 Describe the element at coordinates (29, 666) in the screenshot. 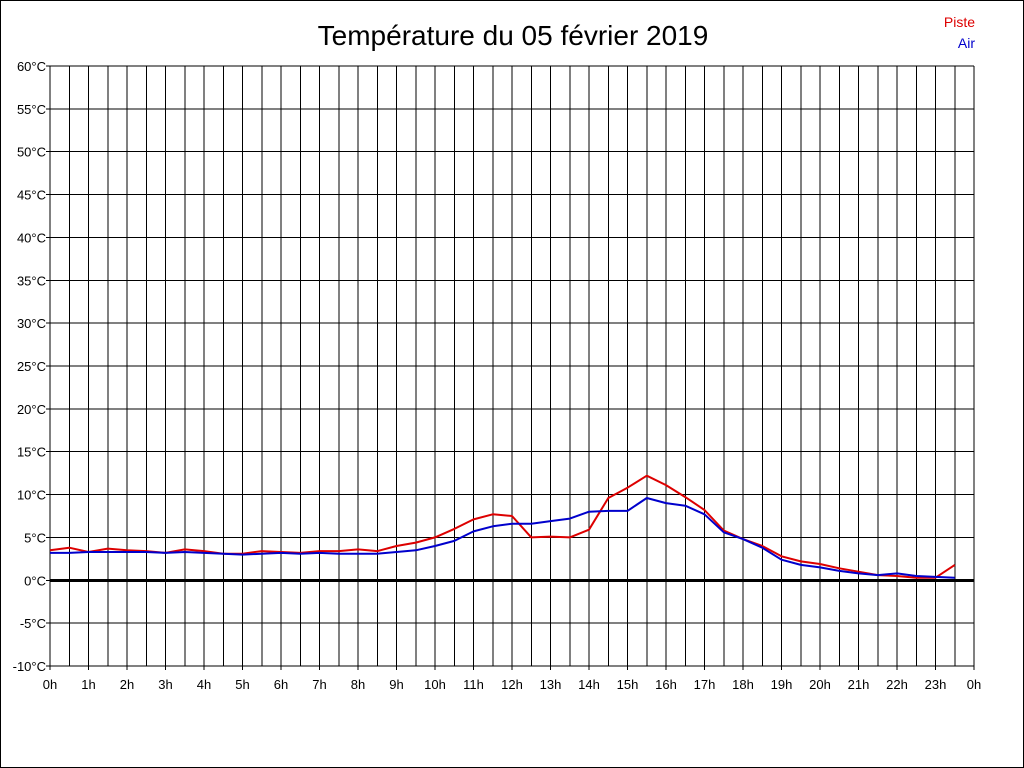

I see `y-tick-label: -10°C` at that location.